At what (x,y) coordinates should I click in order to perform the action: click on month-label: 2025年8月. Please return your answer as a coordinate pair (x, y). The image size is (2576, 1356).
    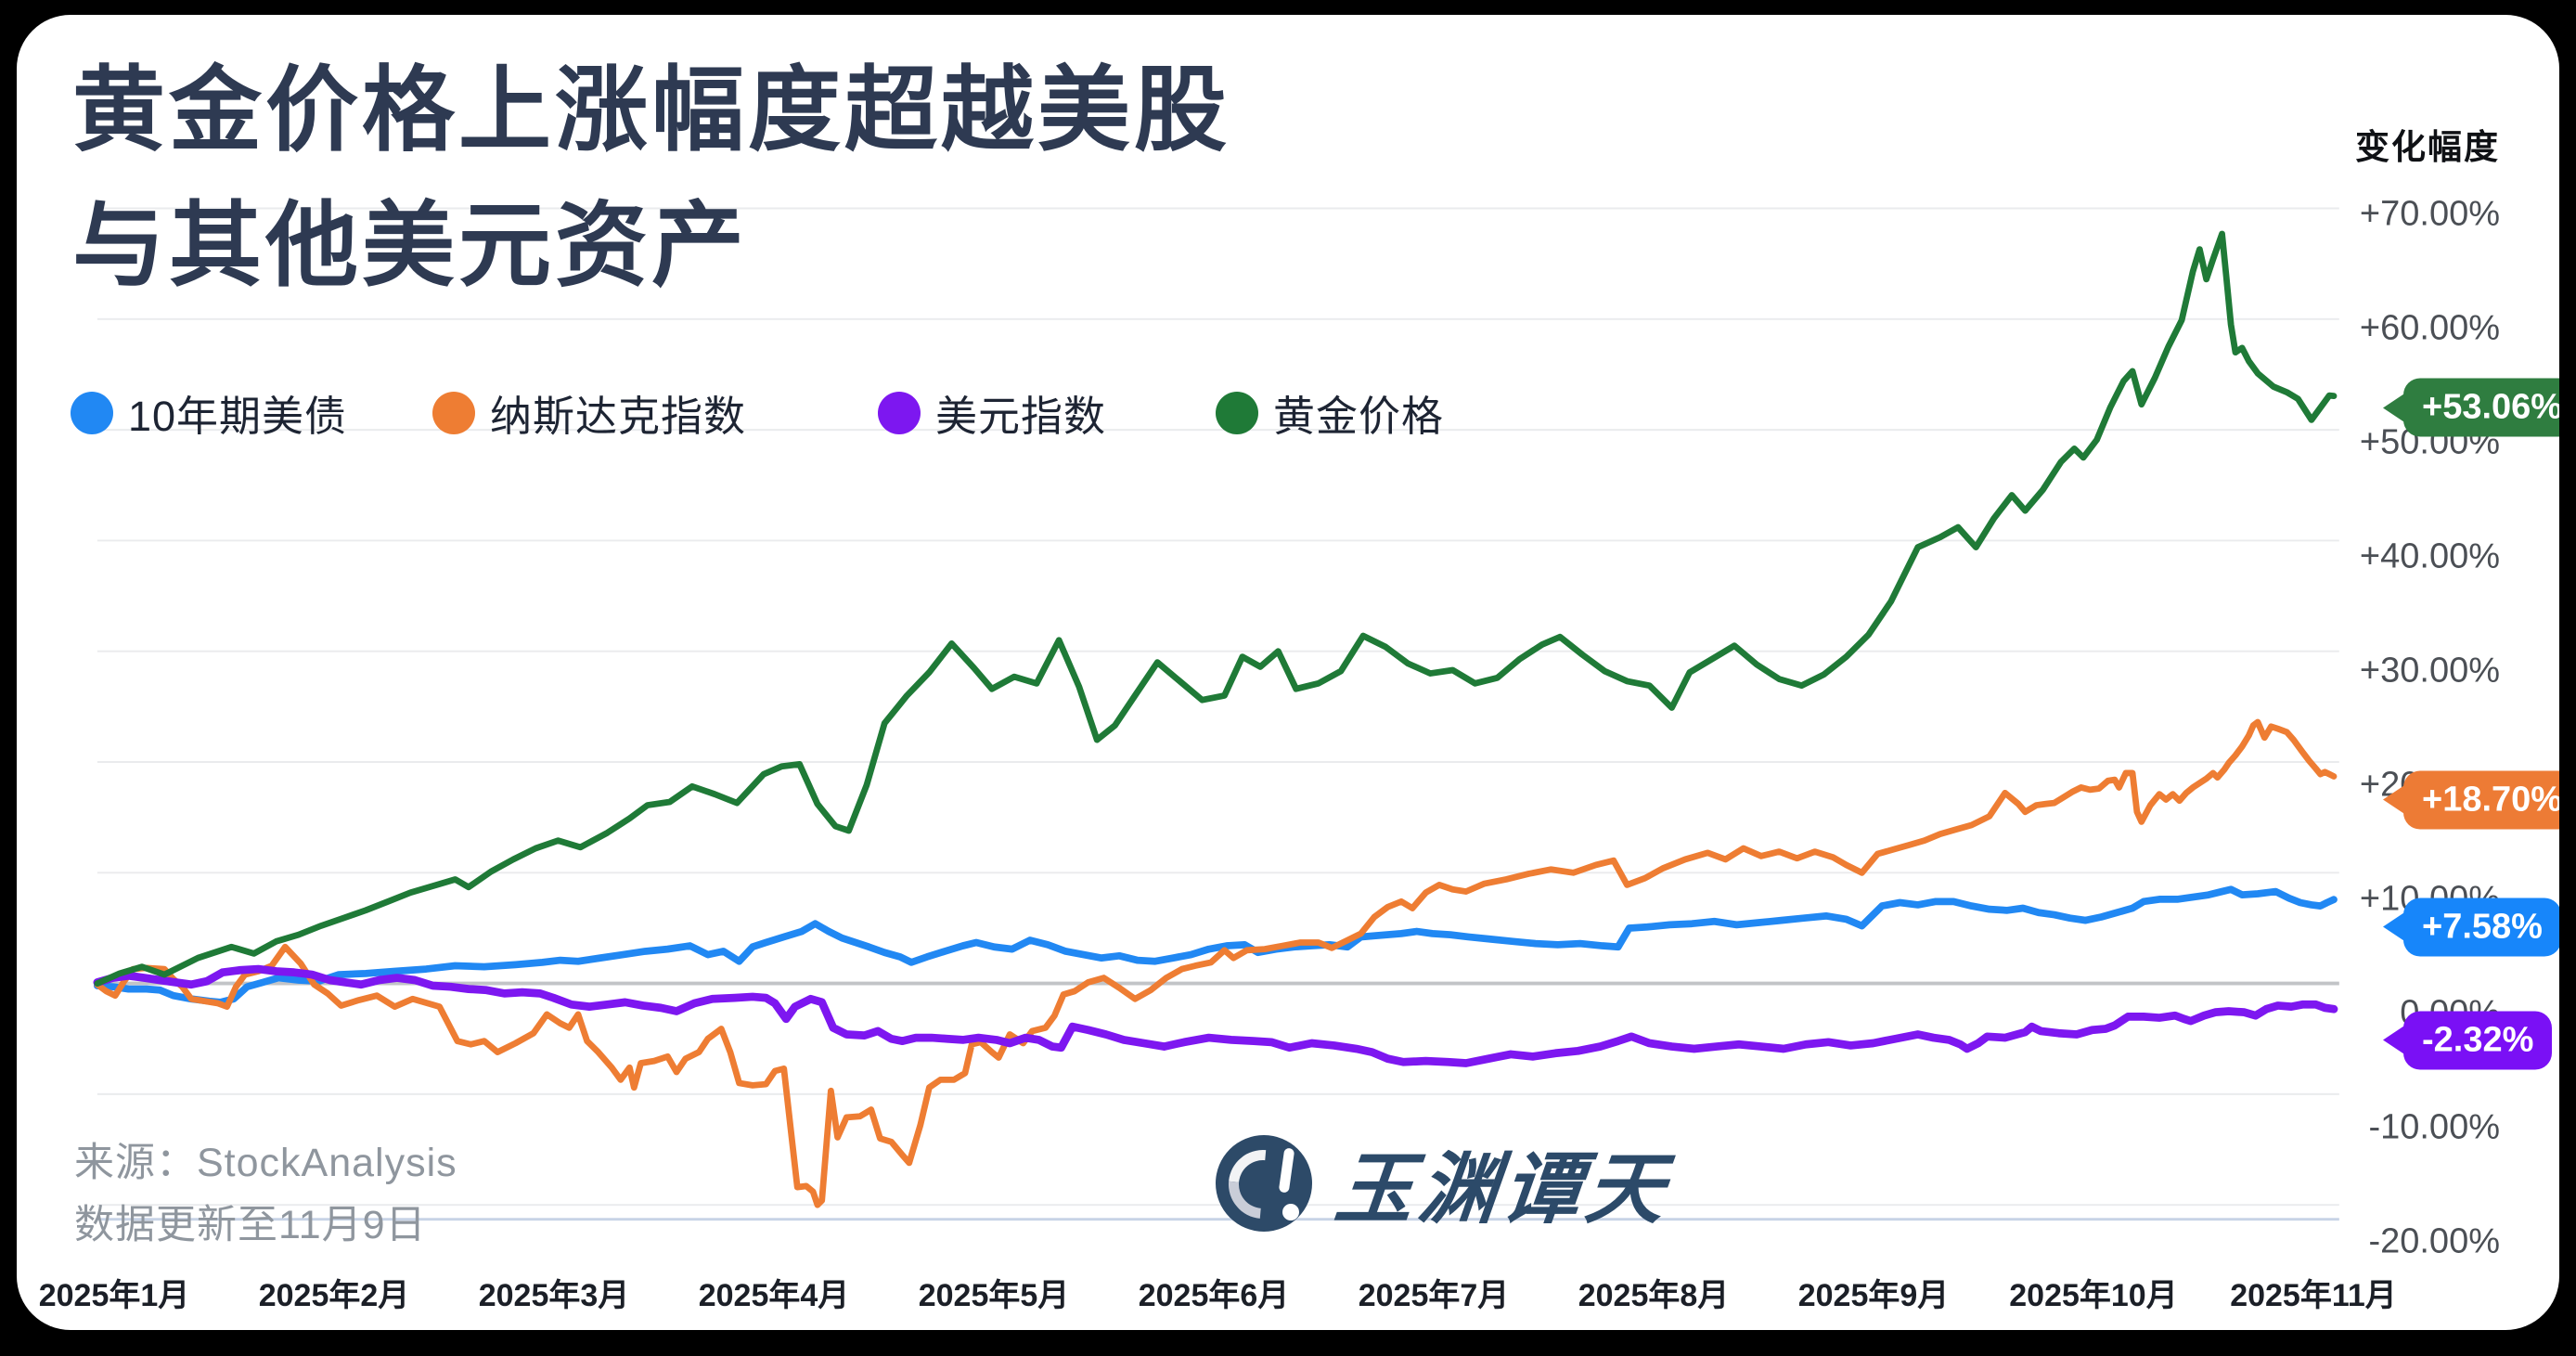
    Looking at the image, I should click on (1654, 1296).